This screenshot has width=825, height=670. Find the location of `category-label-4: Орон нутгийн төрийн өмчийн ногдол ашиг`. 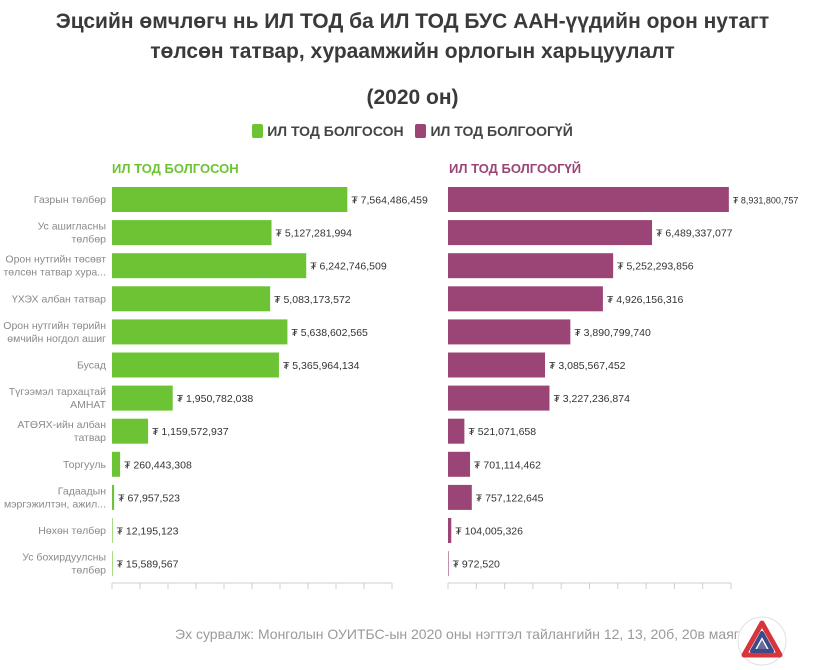

category-label-4: Орон нутгийн төрийн өмчийн ногдол ашиг is located at coordinates (54, 332).